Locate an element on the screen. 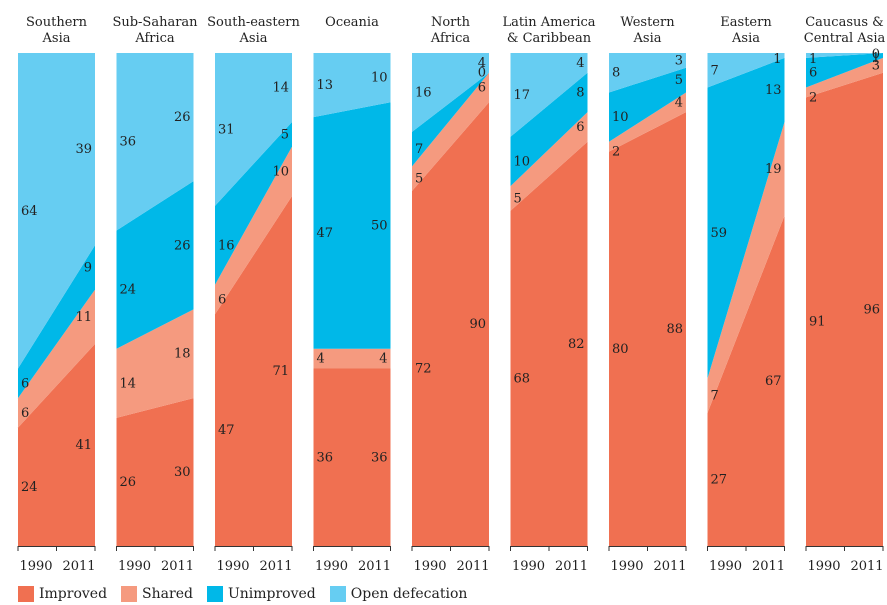 This screenshot has height=605, width=887. value-label-2011: 18 is located at coordinates (182, 354).